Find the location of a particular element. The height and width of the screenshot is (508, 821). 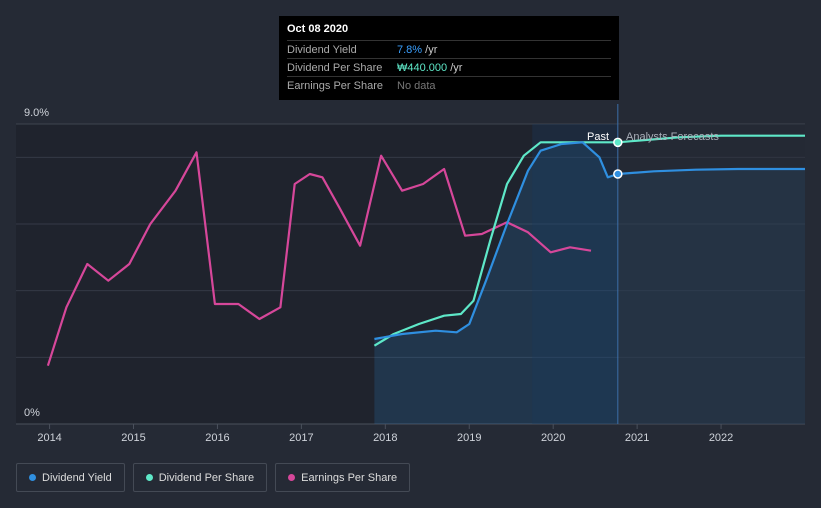

tooltip-label: Dividend Yield is located at coordinates (322, 49).